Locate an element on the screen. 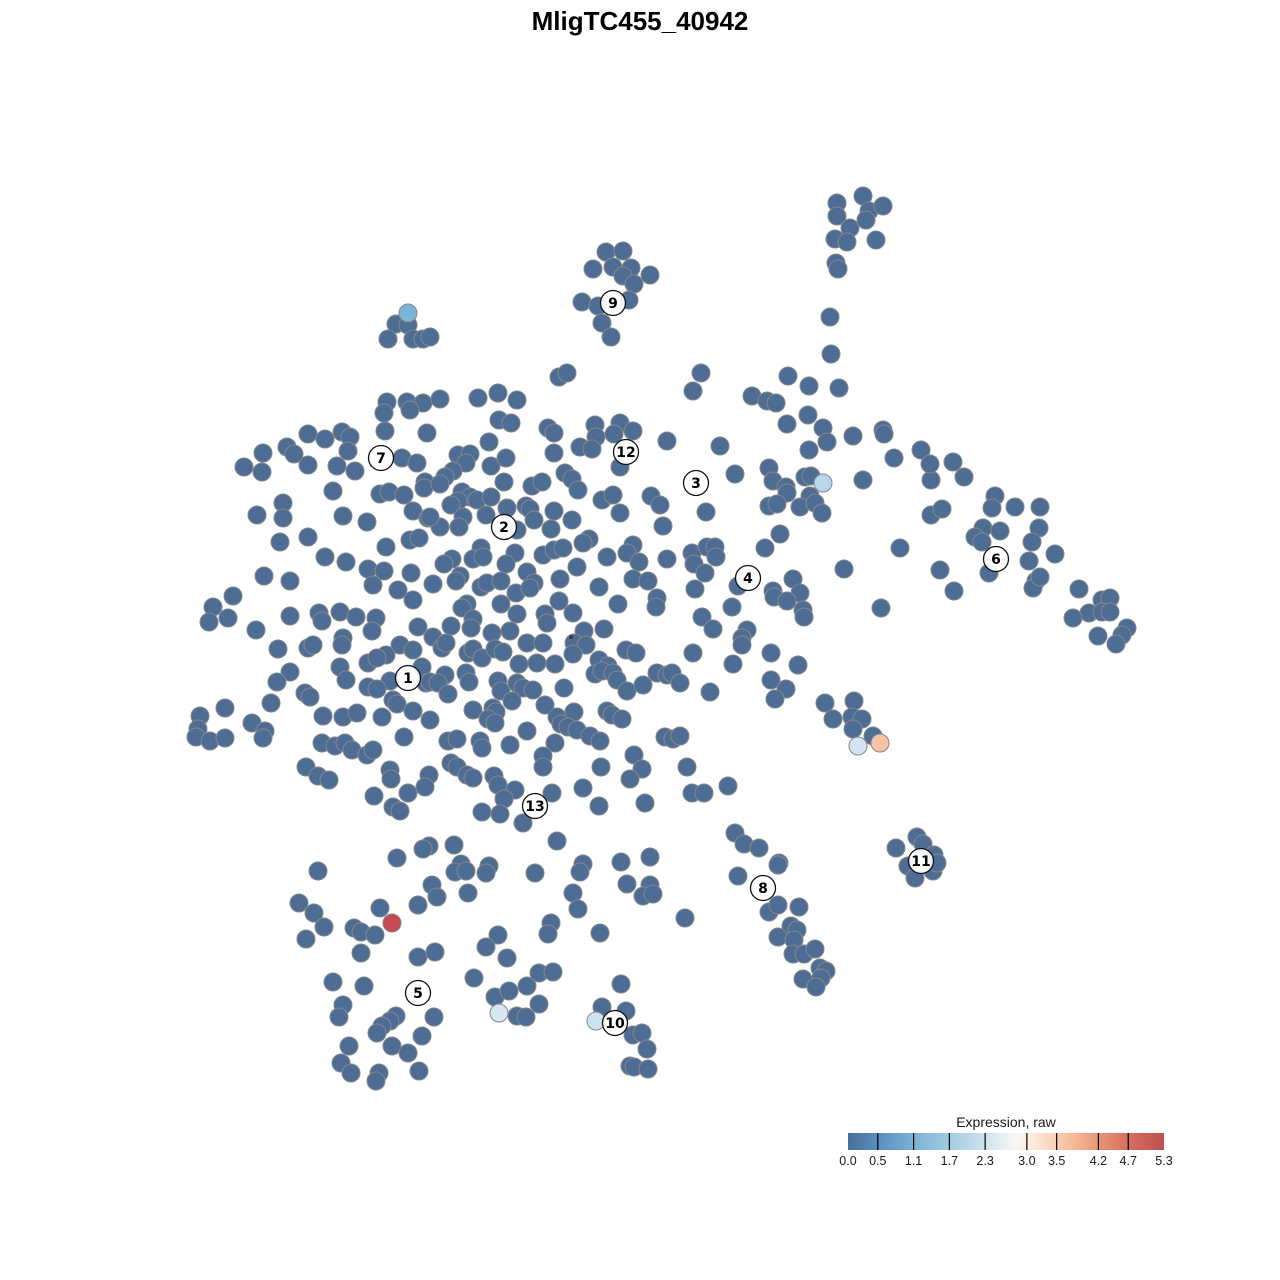  tiny-mark is located at coordinates (571, 637).